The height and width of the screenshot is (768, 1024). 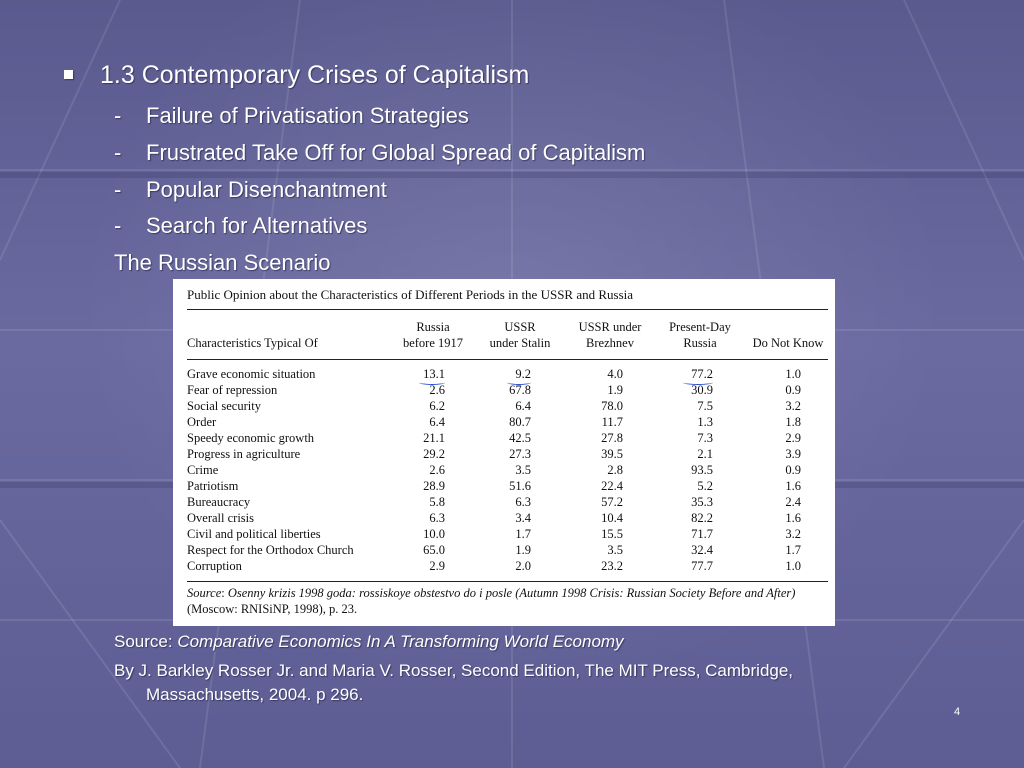 I want to click on table-cell: 1.3, so click(x=705, y=422).